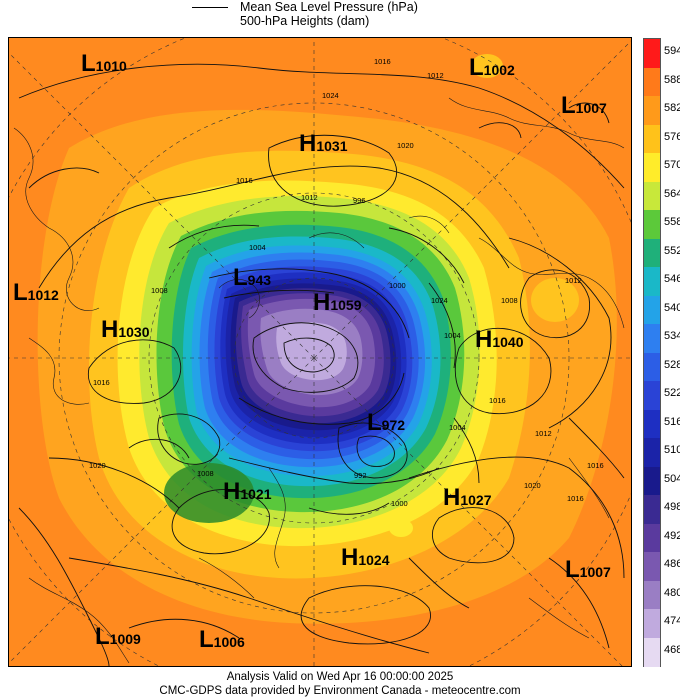 The height and width of the screenshot is (700, 680). Describe the element at coordinates (672, 51) in the screenshot. I see `colorbar-tick-label: 594` at that location.